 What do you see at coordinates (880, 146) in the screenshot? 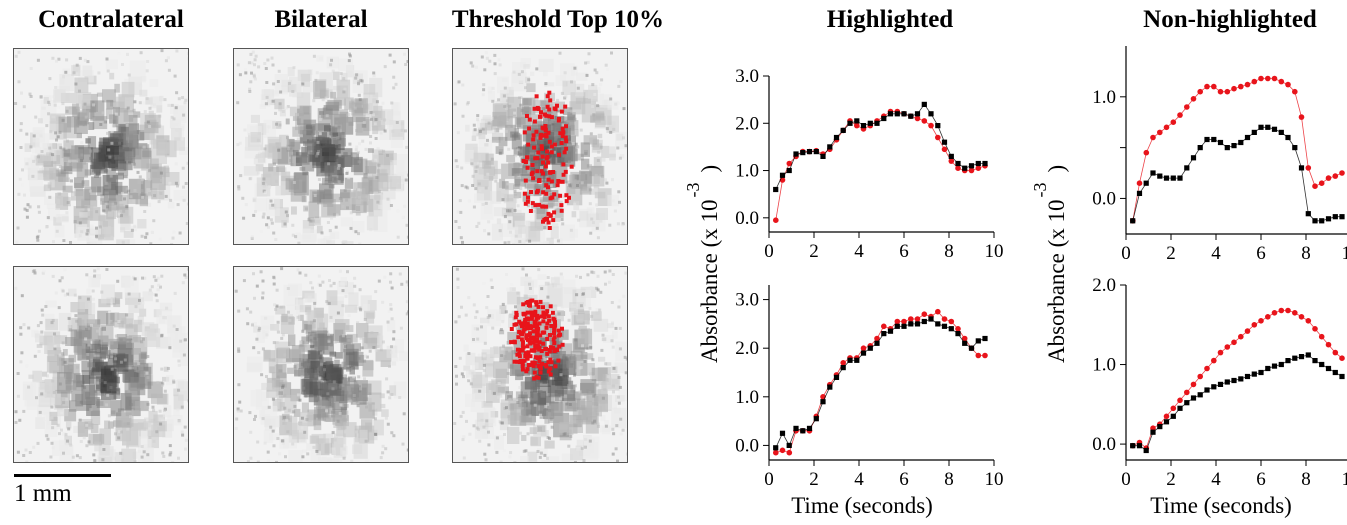
I see `black-series-line` at bounding box center [880, 146].